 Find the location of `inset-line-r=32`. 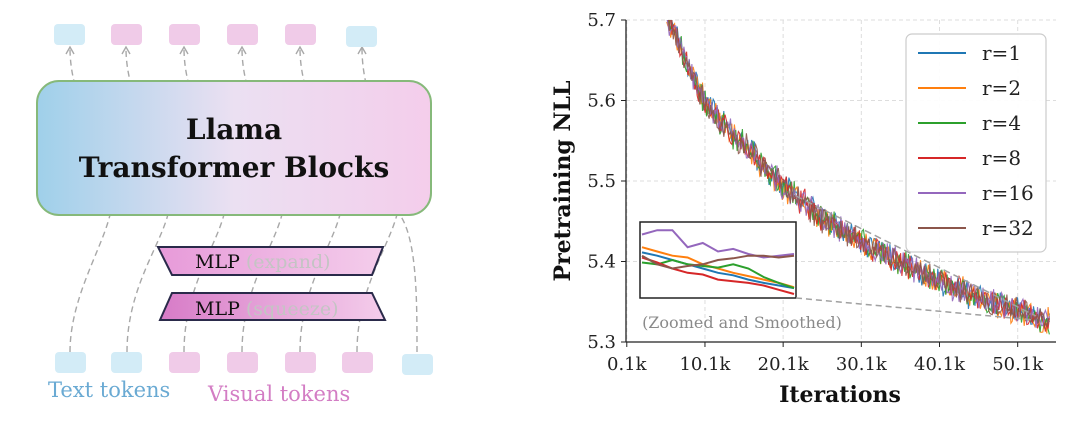

inset-line-r=32 is located at coordinates (718, 262).